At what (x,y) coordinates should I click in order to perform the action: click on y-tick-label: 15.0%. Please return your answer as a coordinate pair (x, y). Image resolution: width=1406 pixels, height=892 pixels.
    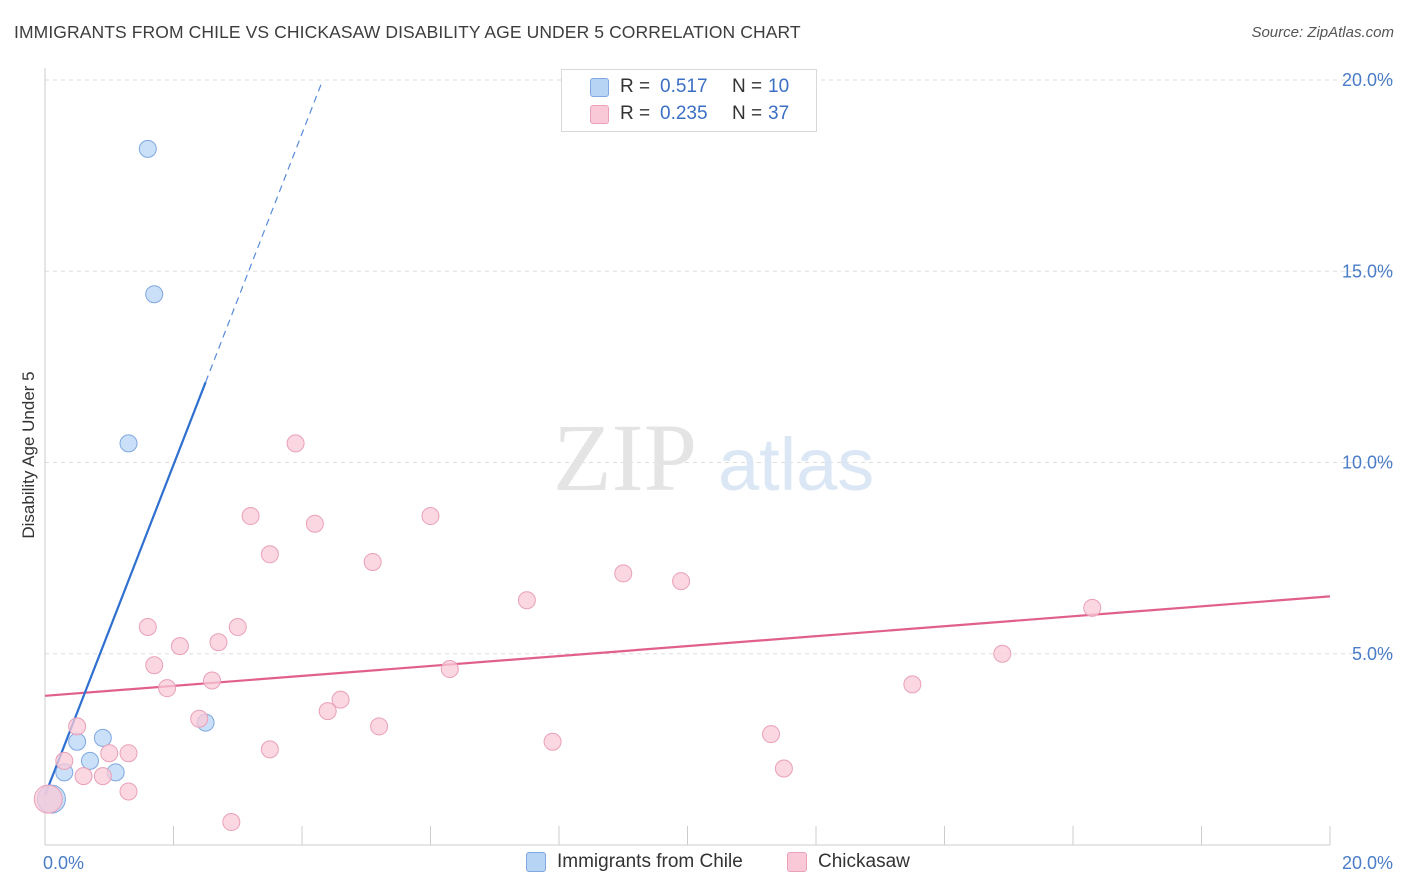
    Looking at the image, I should click on (1367, 271).